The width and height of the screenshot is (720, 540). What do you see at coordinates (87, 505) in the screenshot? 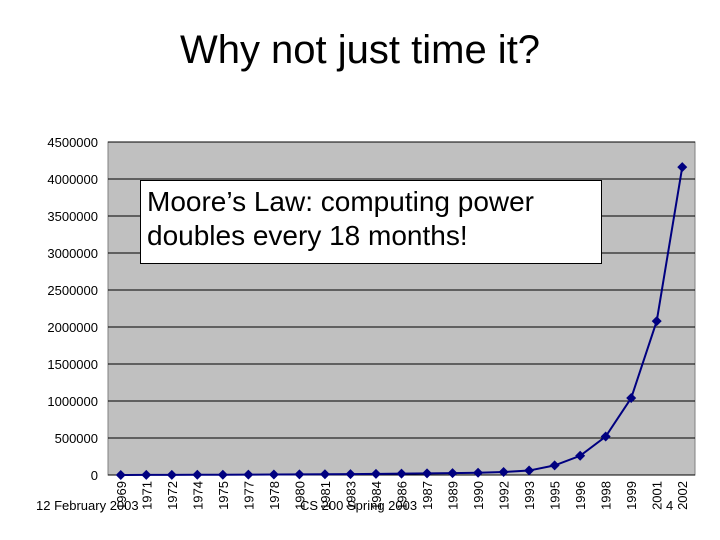
I see `footer-date: 12 February 2003` at bounding box center [87, 505].